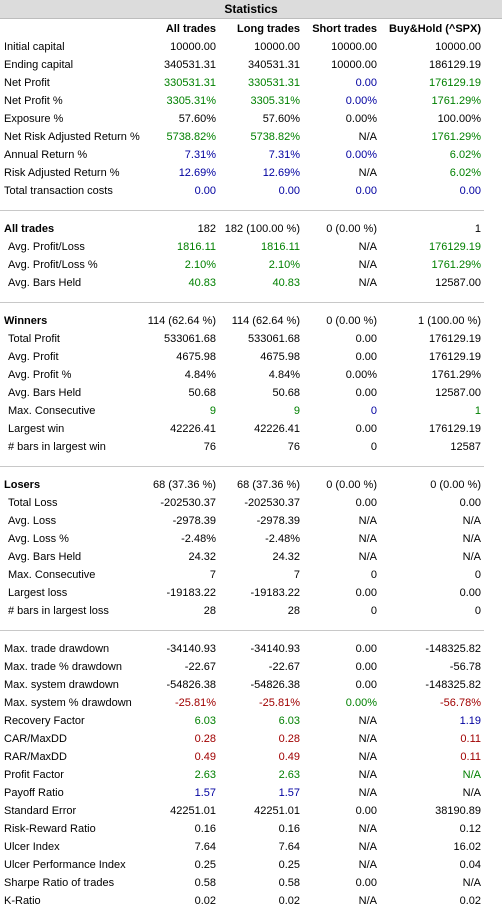  What do you see at coordinates (39, 65) in the screenshot?
I see `row-label: Ending capital` at bounding box center [39, 65].